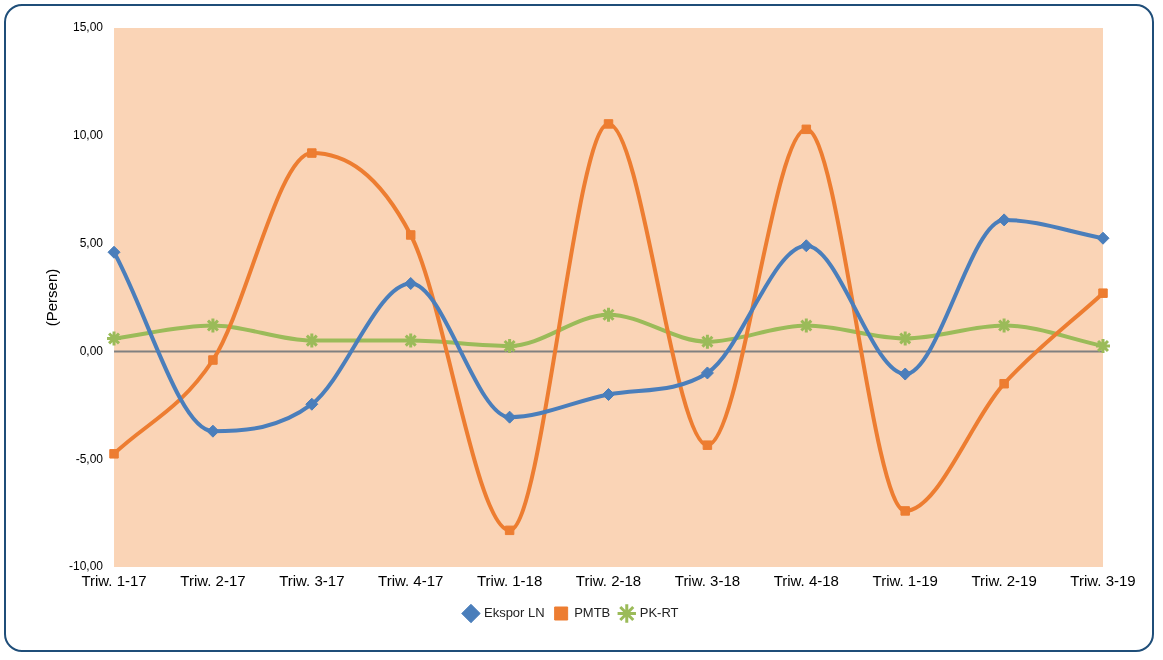  Describe the element at coordinates (91, 242) in the screenshot. I see `y-tick-label: 5,00` at that location.